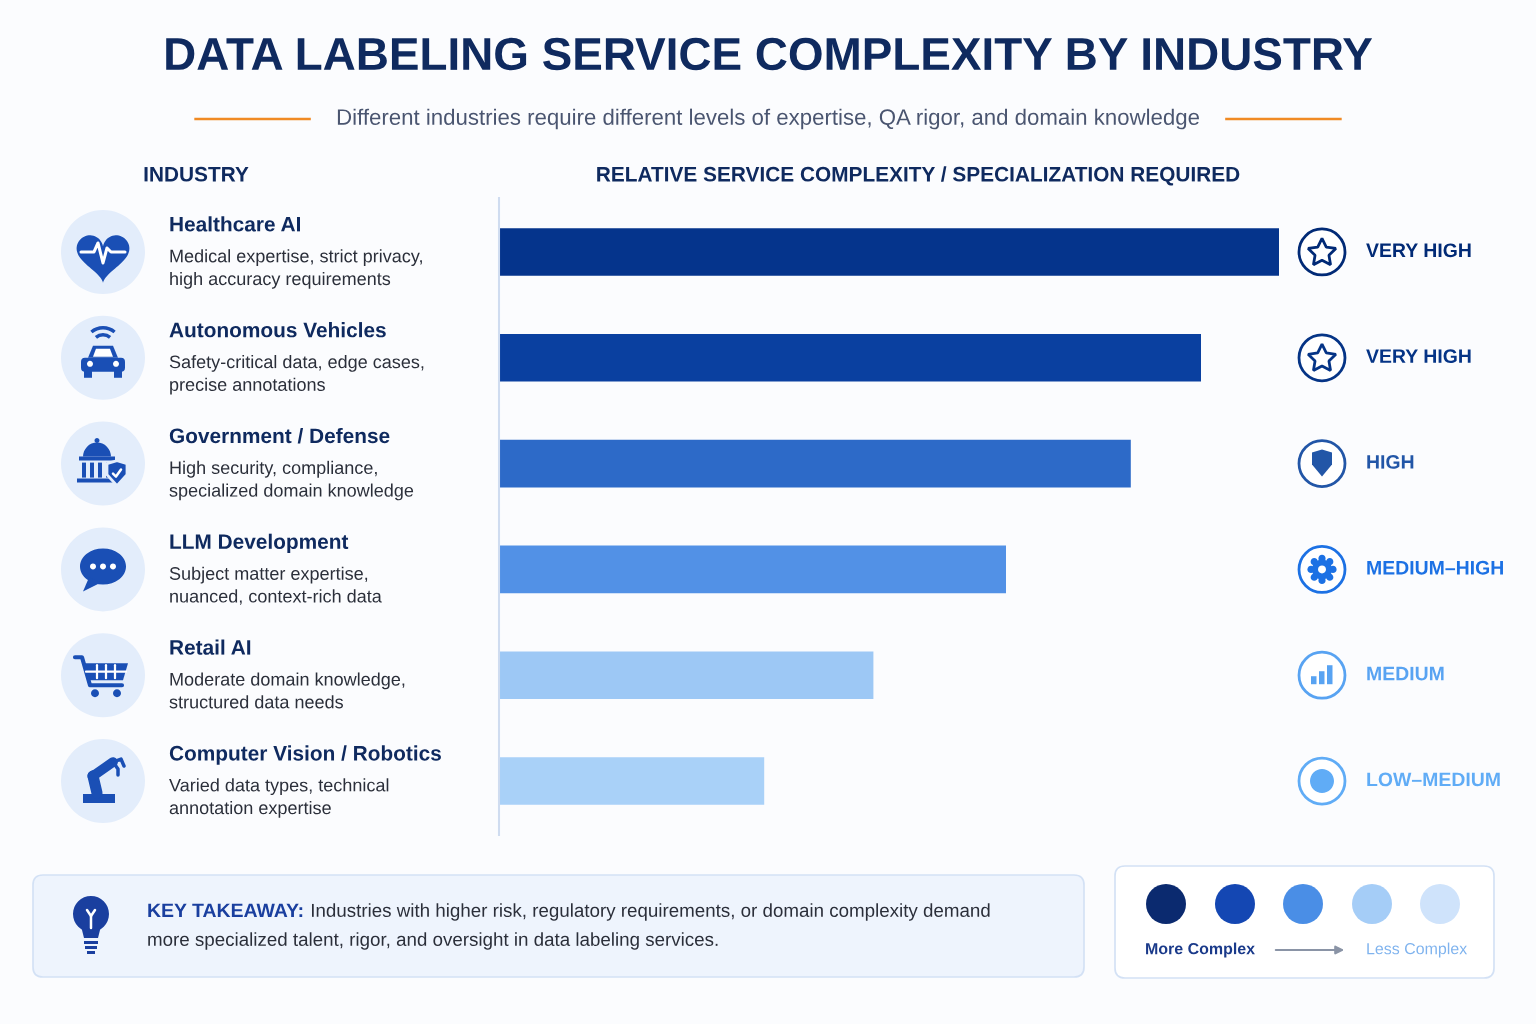  What do you see at coordinates (275, 569) in the screenshot?
I see `y-tick-label: LLM Development Subject matter expertise, nuanced, context-rich data` at bounding box center [275, 569].